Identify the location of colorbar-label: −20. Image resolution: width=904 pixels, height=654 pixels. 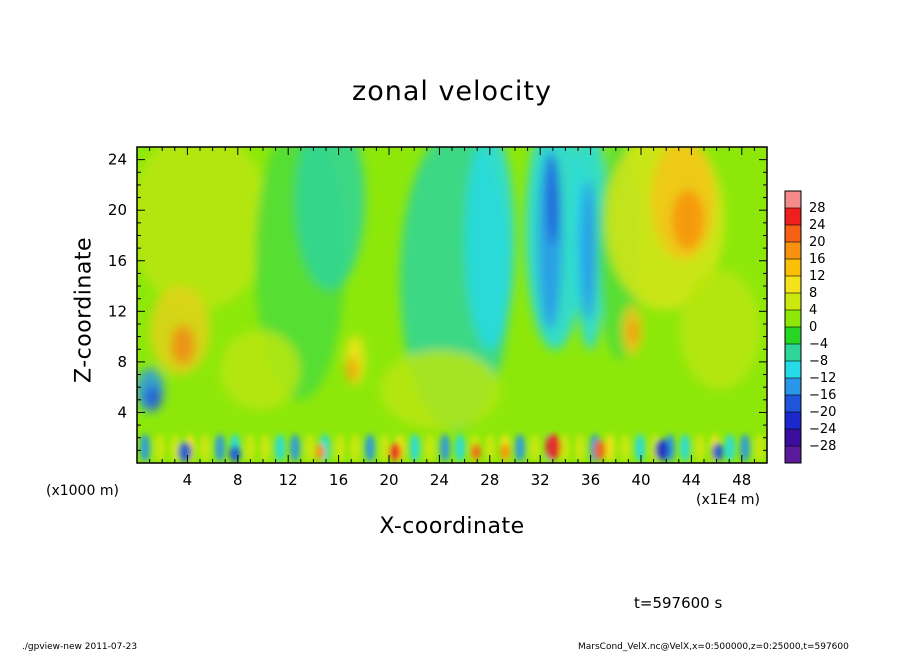
(822, 412).